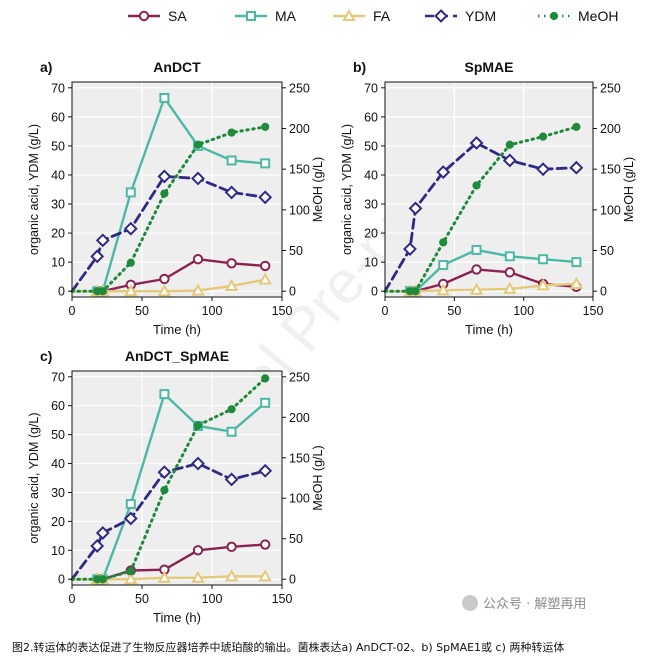 The width and height of the screenshot is (656, 665). I want to click on legend-label-meoh: MeOH, so click(598, 16).